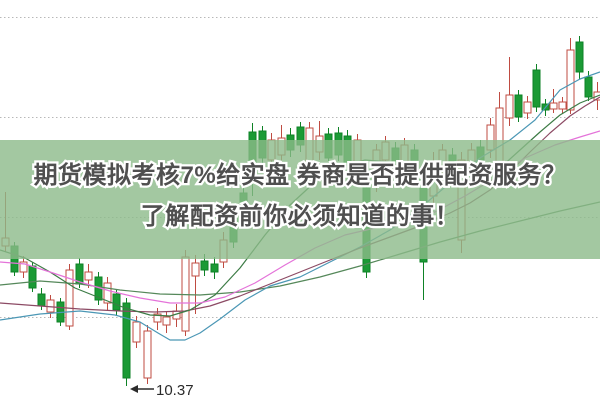 The width and height of the screenshot is (600, 401). I want to click on headline-line-2: 了解配资前你必须知道的事！, so click(300, 217).